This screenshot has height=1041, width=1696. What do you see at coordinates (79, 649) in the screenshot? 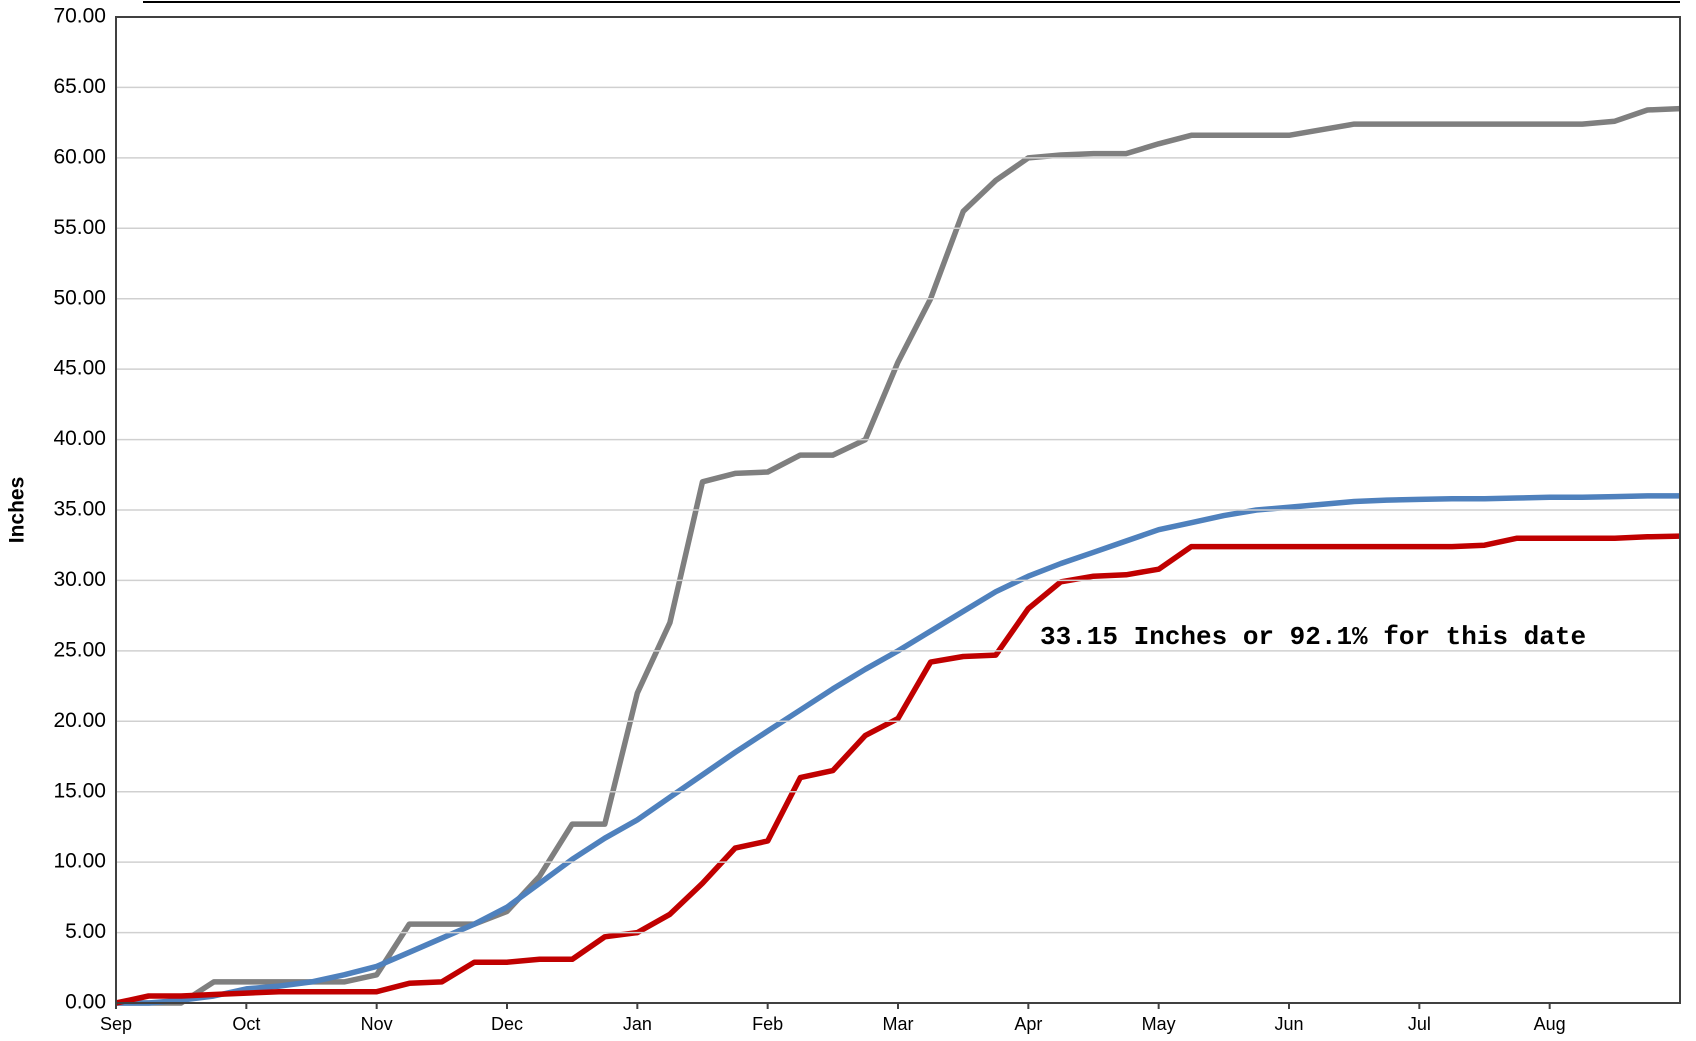
I see `y-tick-label: 25.00` at bounding box center [79, 649].